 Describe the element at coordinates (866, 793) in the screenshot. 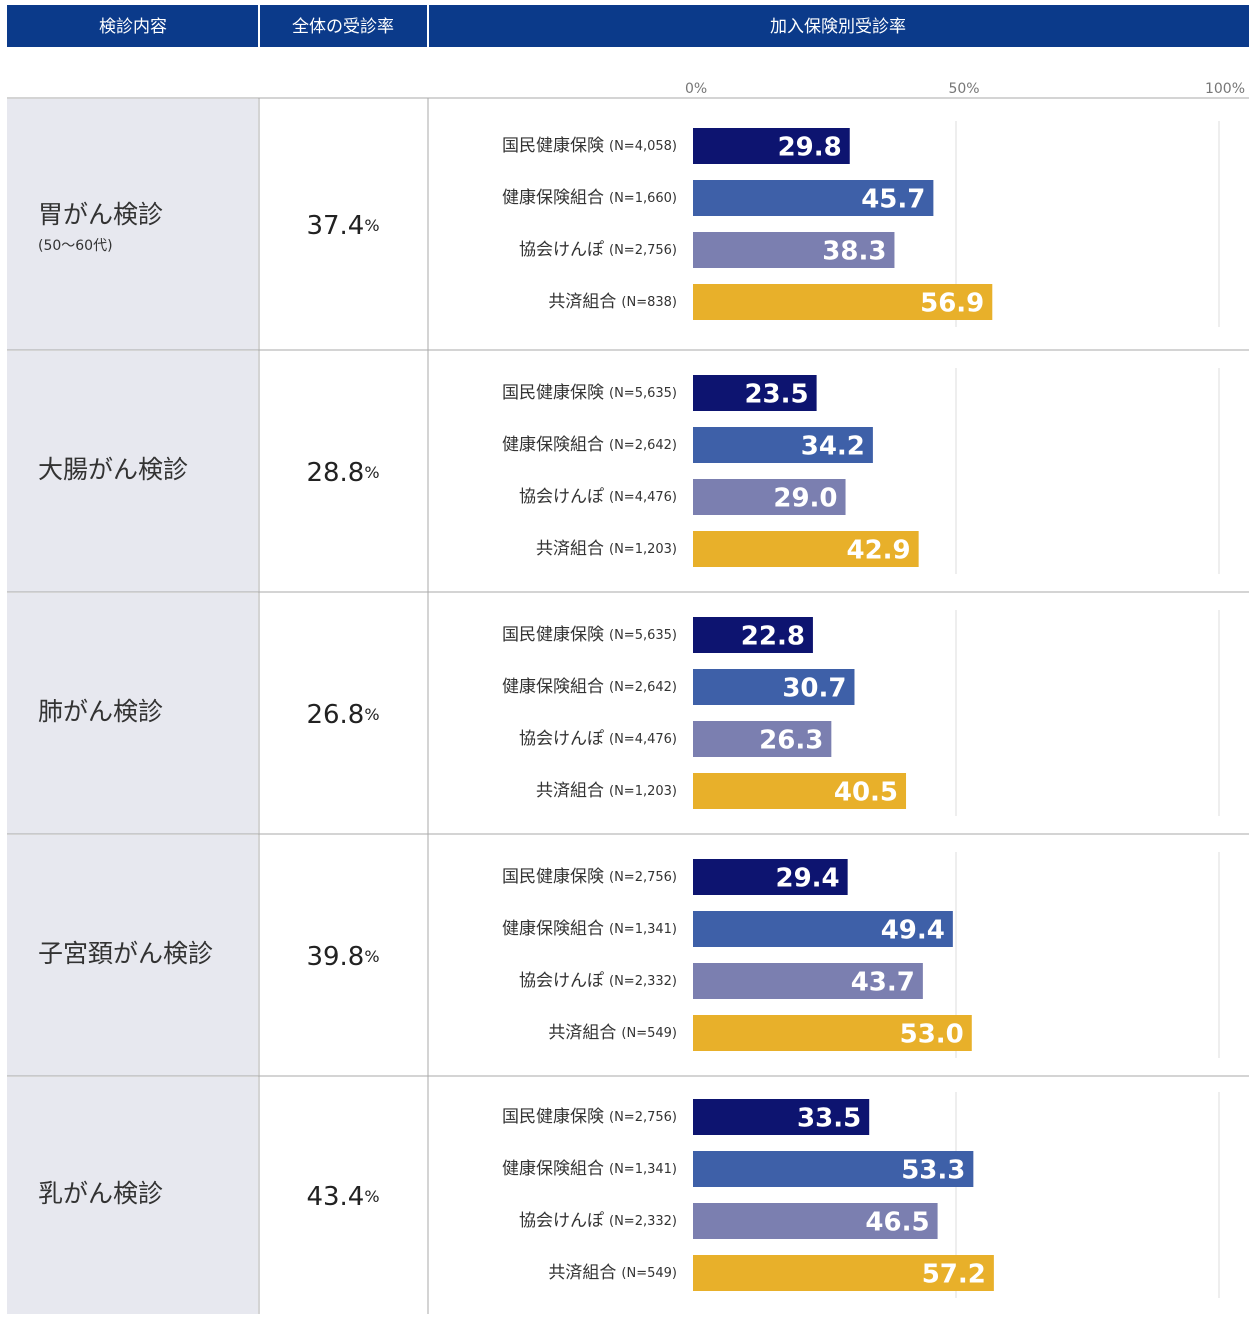

I see `value-label: 40.5` at that location.